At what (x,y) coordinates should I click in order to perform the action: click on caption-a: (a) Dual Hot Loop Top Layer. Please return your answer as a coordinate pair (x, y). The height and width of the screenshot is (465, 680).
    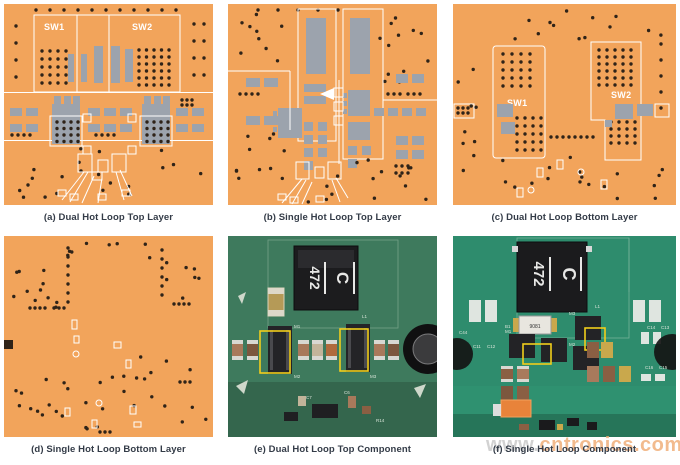
    Looking at the image, I should click on (108, 217).